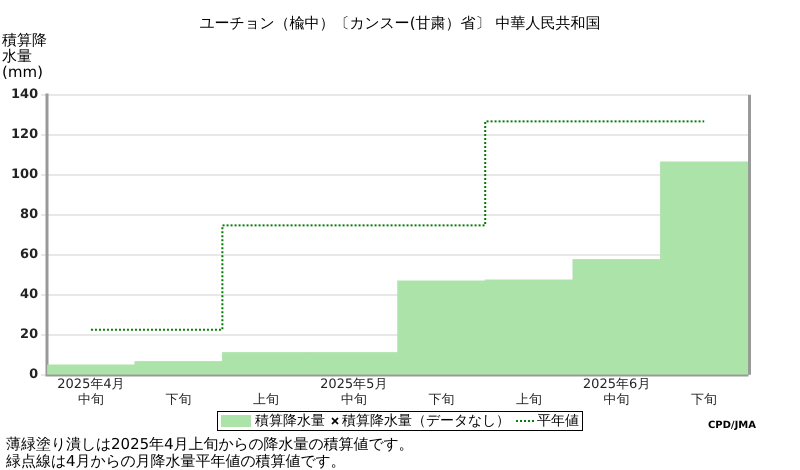  I want to click on y-tick-label: 100, so click(24, 174).